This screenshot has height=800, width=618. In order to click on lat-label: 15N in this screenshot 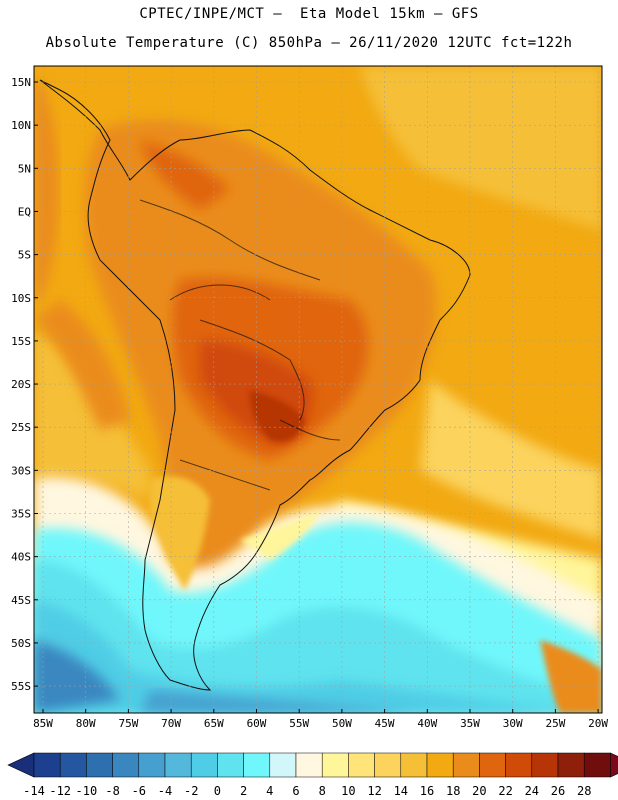, I will do `click(21, 82)`.